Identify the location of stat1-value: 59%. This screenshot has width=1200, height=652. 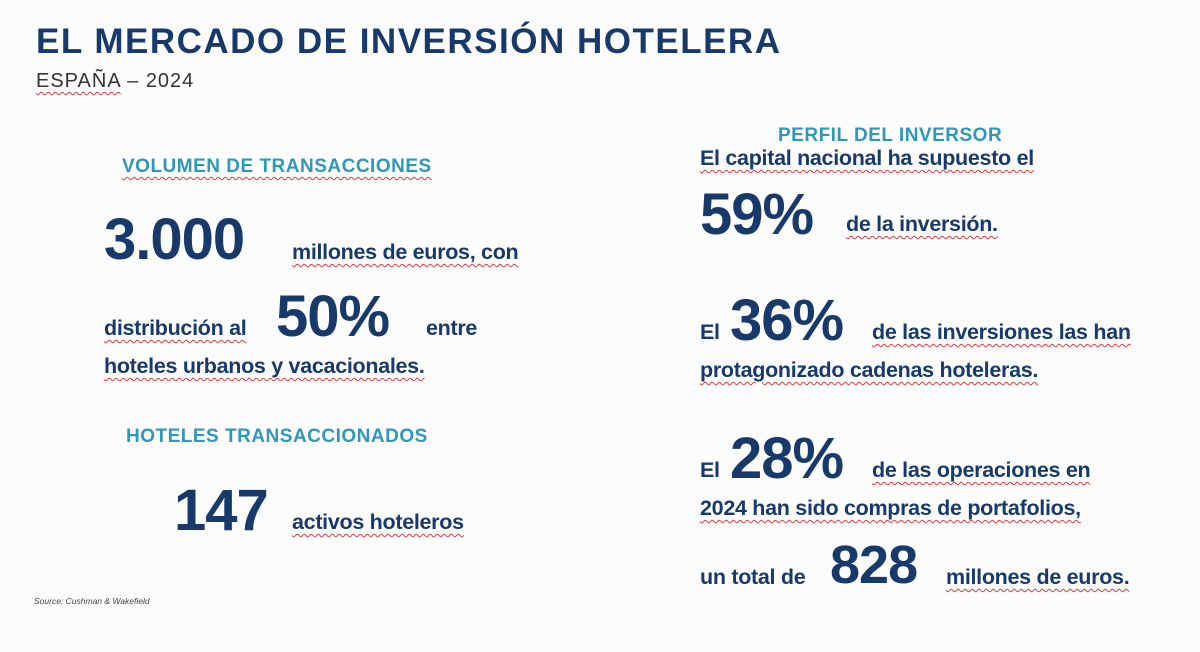
(757, 214).